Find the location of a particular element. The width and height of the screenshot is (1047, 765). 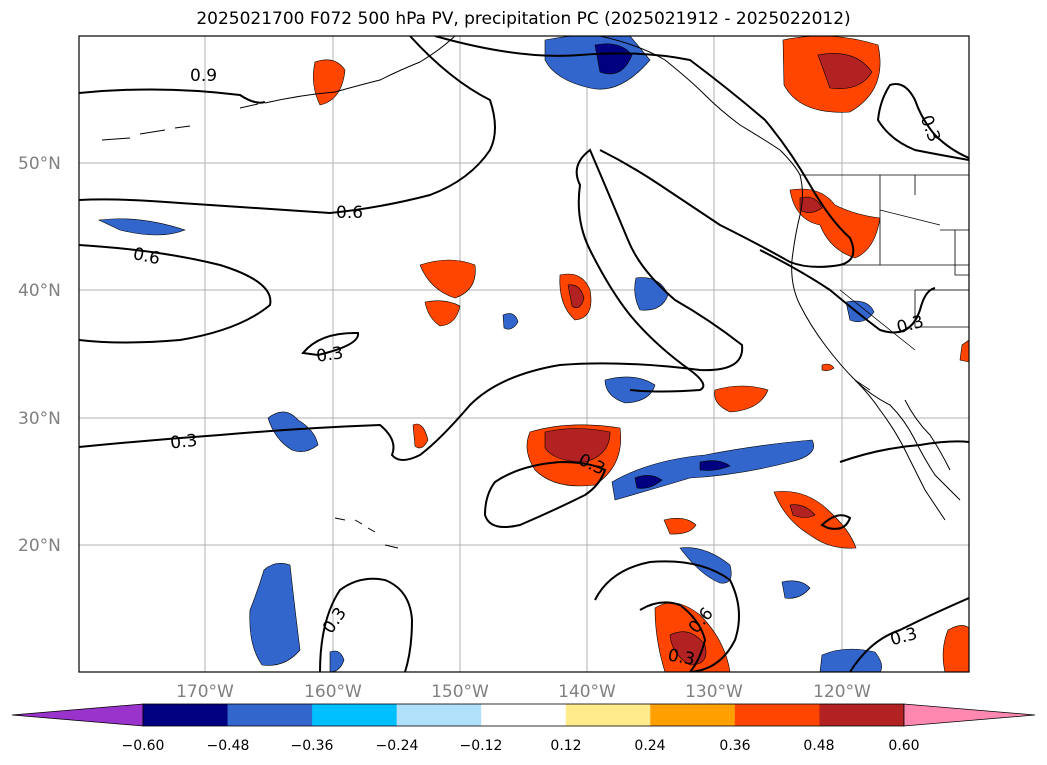

colorbar-bins is located at coordinates (523, 715).